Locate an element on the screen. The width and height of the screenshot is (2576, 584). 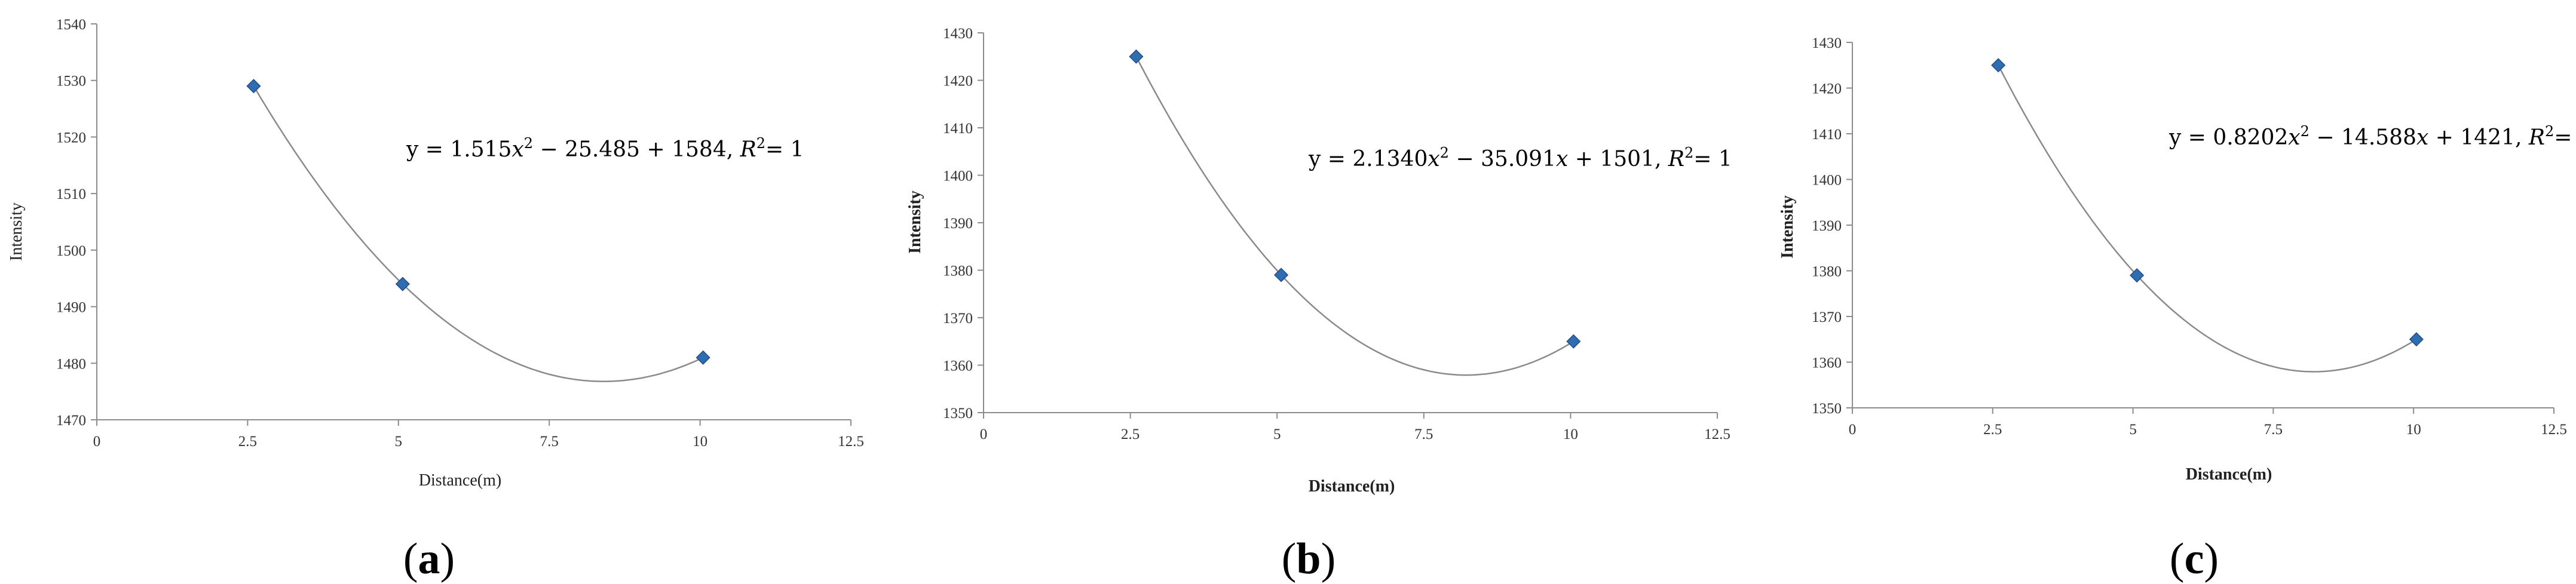
panel-c-y-tick-label: 1410 is located at coordinates (1827, 135).